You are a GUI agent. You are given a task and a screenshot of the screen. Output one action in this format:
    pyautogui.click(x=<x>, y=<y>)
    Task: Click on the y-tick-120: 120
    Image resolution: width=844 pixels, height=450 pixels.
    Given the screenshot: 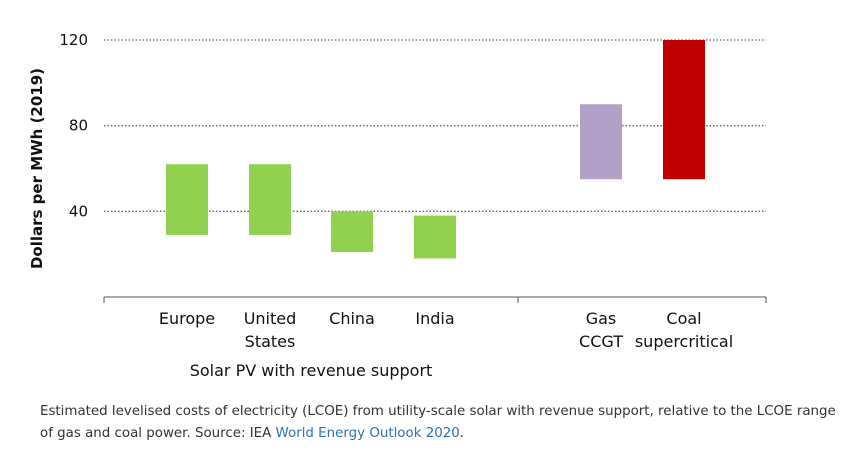 What is the action you would take?
    pyautogui.click(x=73, y=40)
    